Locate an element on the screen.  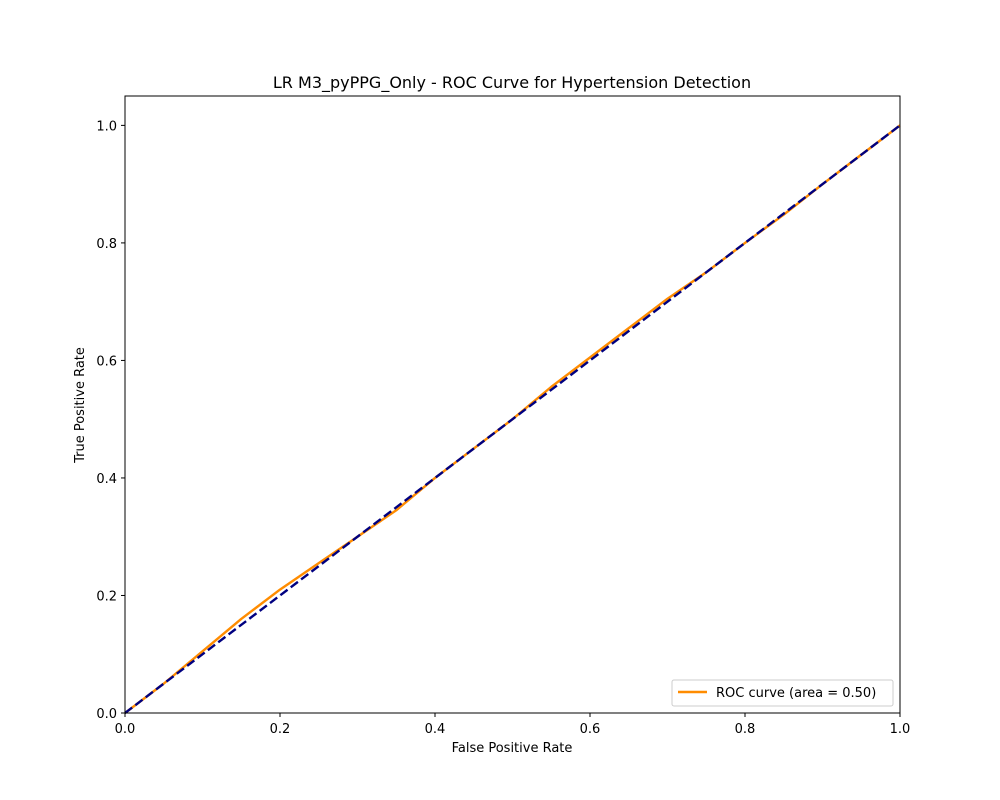
x-tick-label: 0.2 is located at coordinates (280, 729).